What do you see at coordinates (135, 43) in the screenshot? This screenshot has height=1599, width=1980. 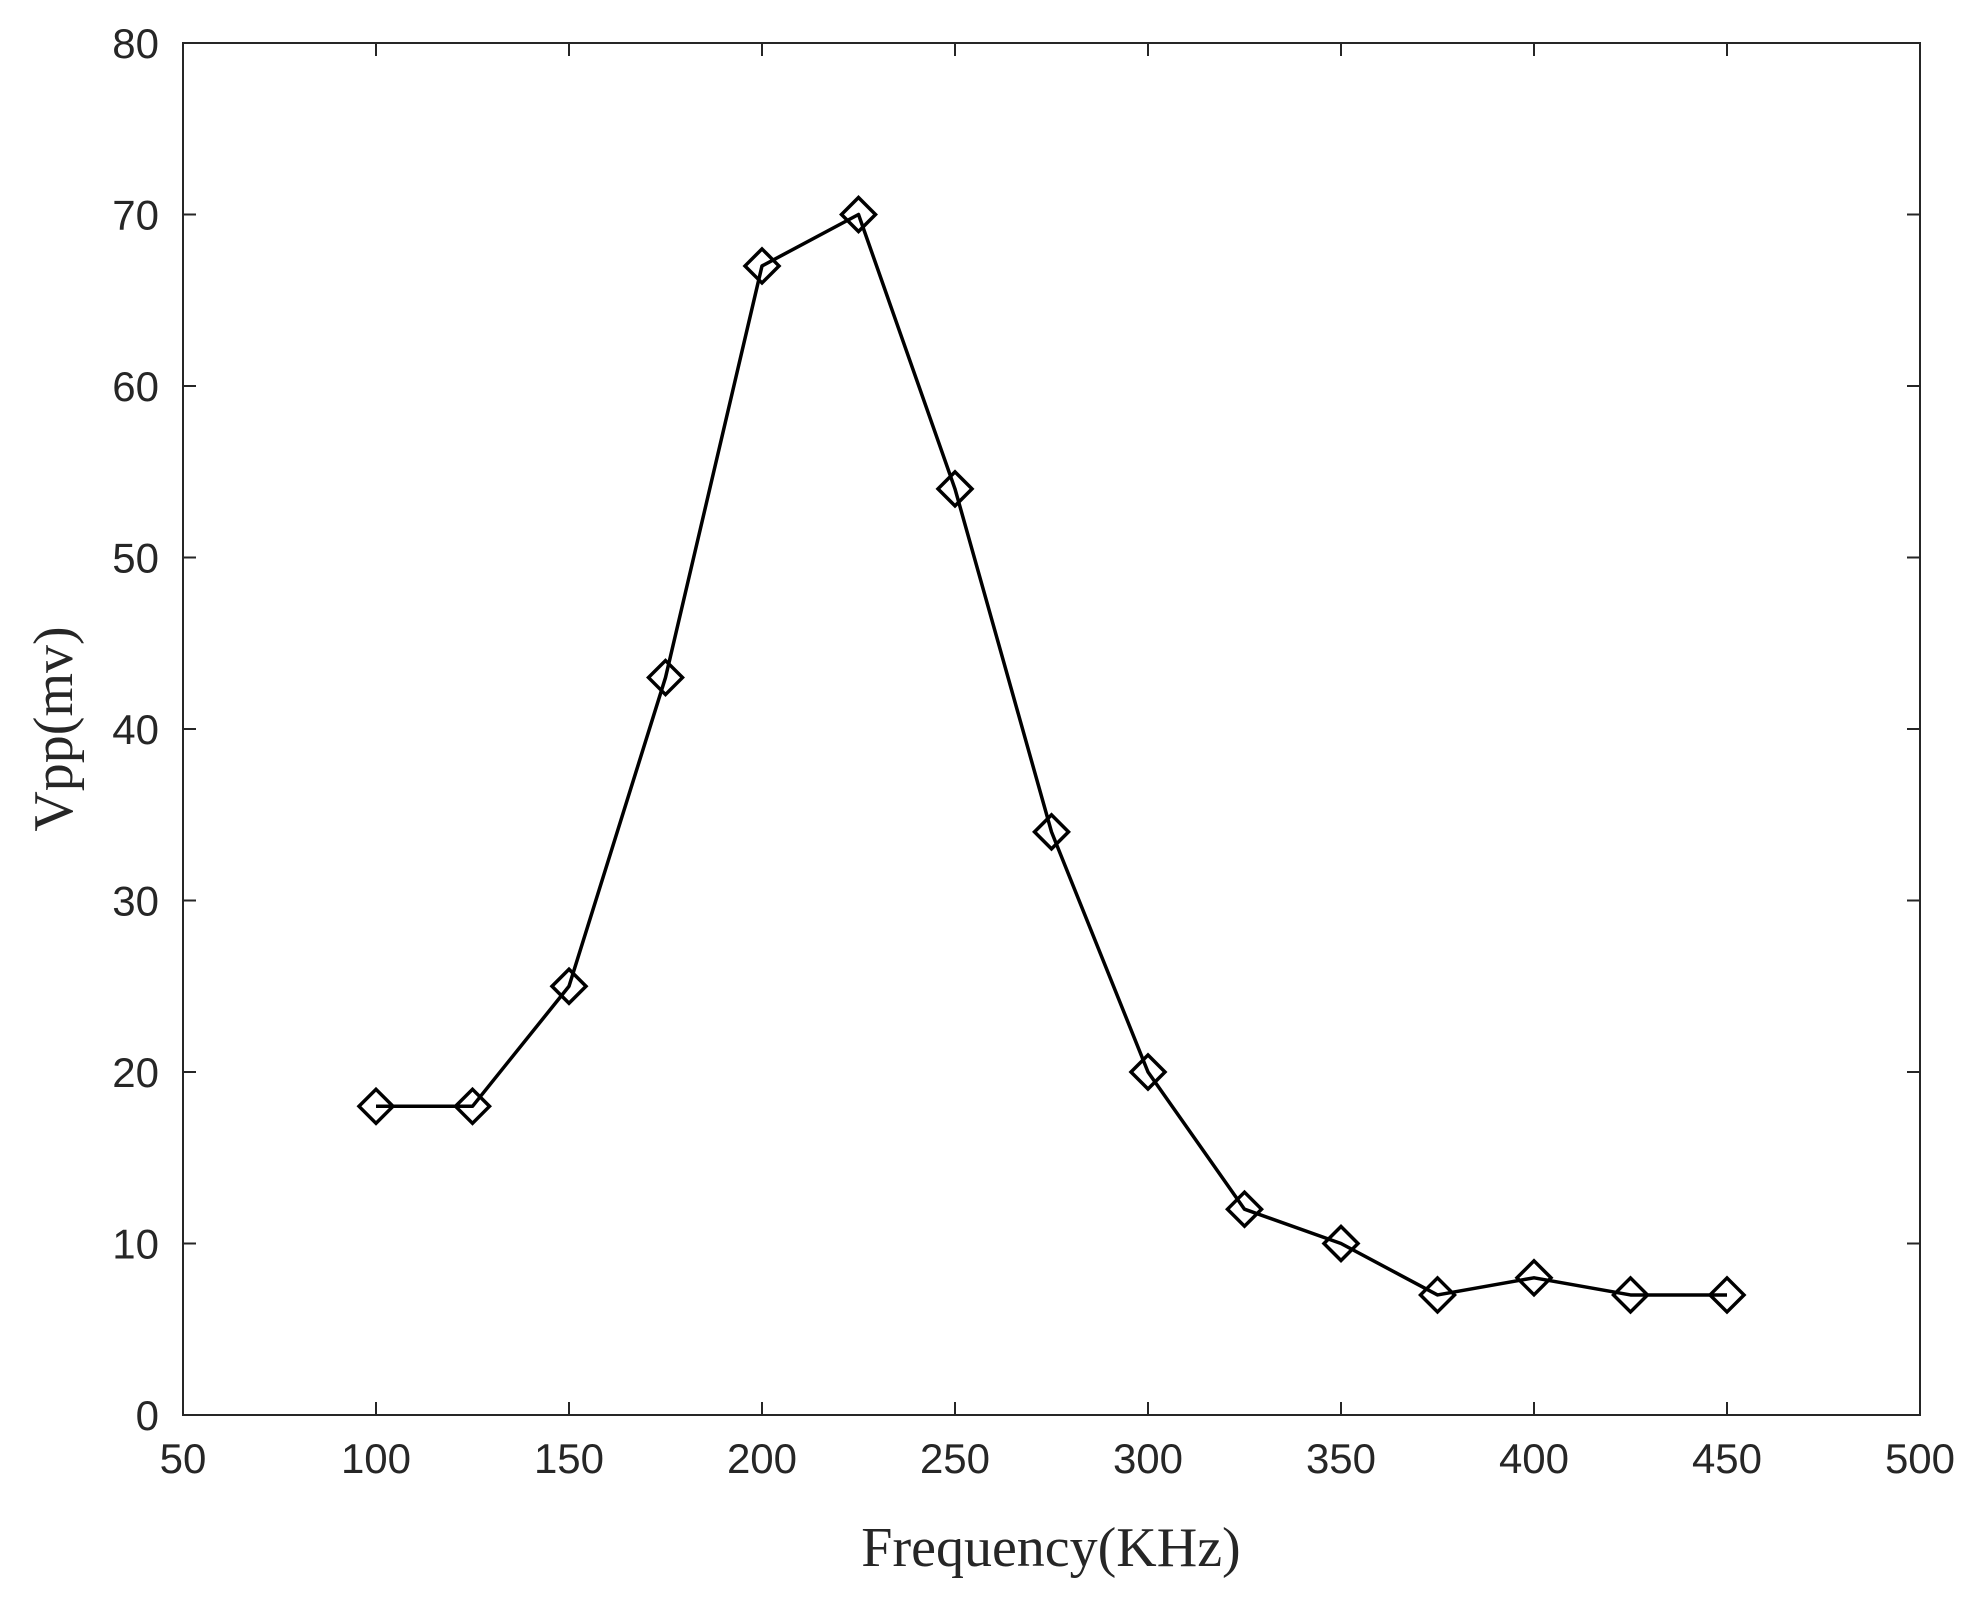 I see `y-tick-label-8: 80` at bounding box center [135, 43].